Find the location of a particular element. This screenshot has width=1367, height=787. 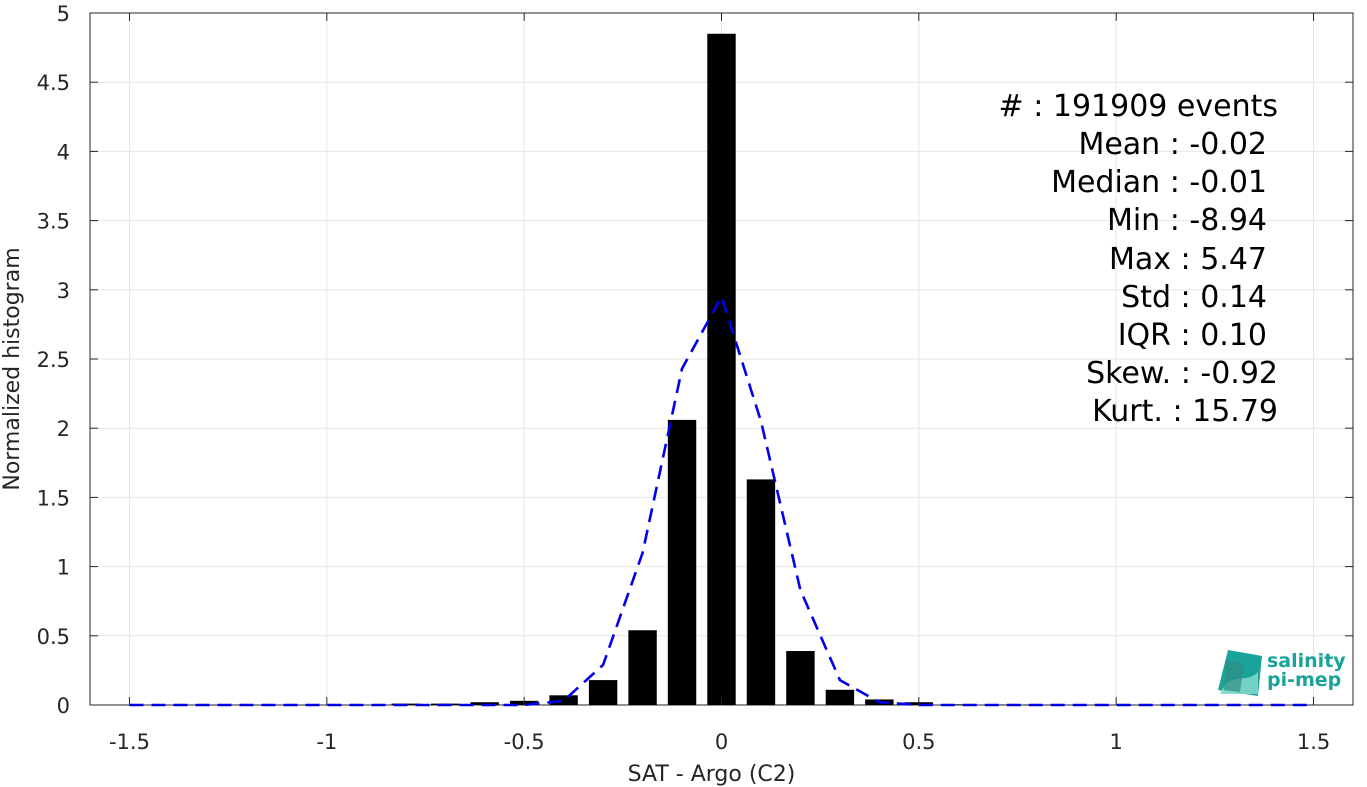

x-tick-label: 1 is located at coordinates (1116, 742).